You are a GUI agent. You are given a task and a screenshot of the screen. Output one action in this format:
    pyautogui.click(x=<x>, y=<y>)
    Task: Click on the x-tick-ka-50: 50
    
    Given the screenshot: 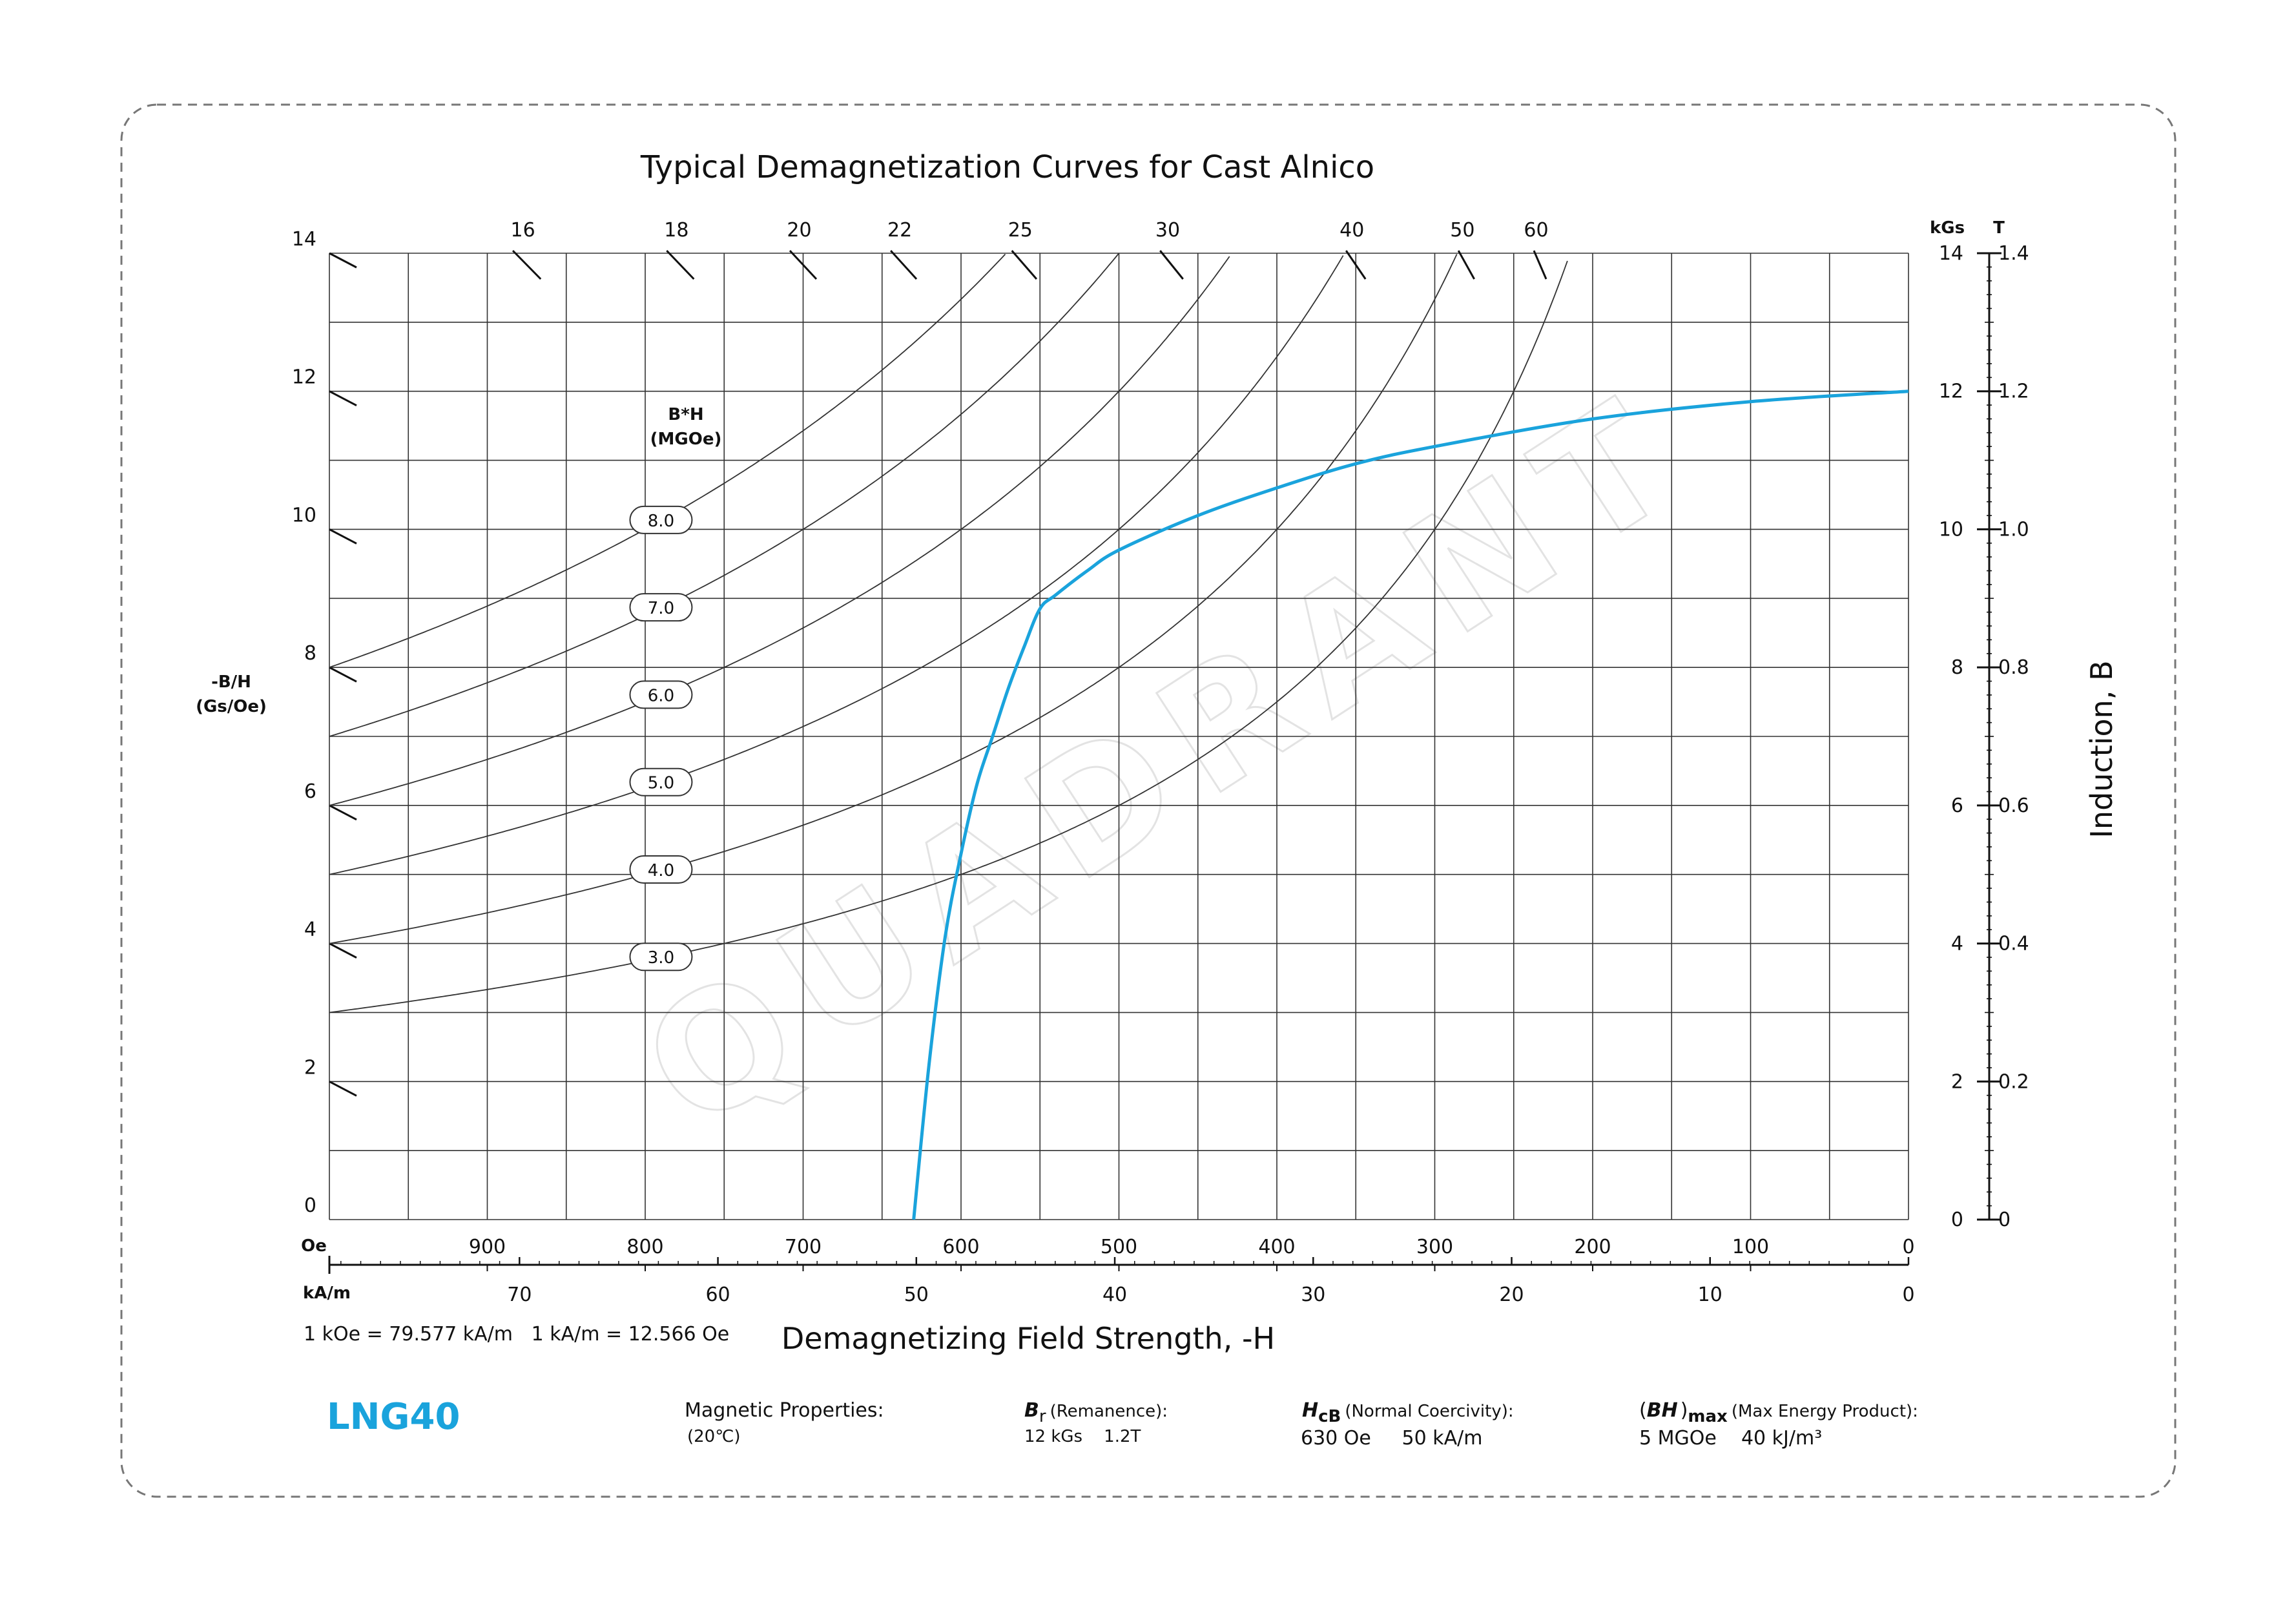 What is the action you would take?
    pyautogui.click(x=916, y=1295)
    